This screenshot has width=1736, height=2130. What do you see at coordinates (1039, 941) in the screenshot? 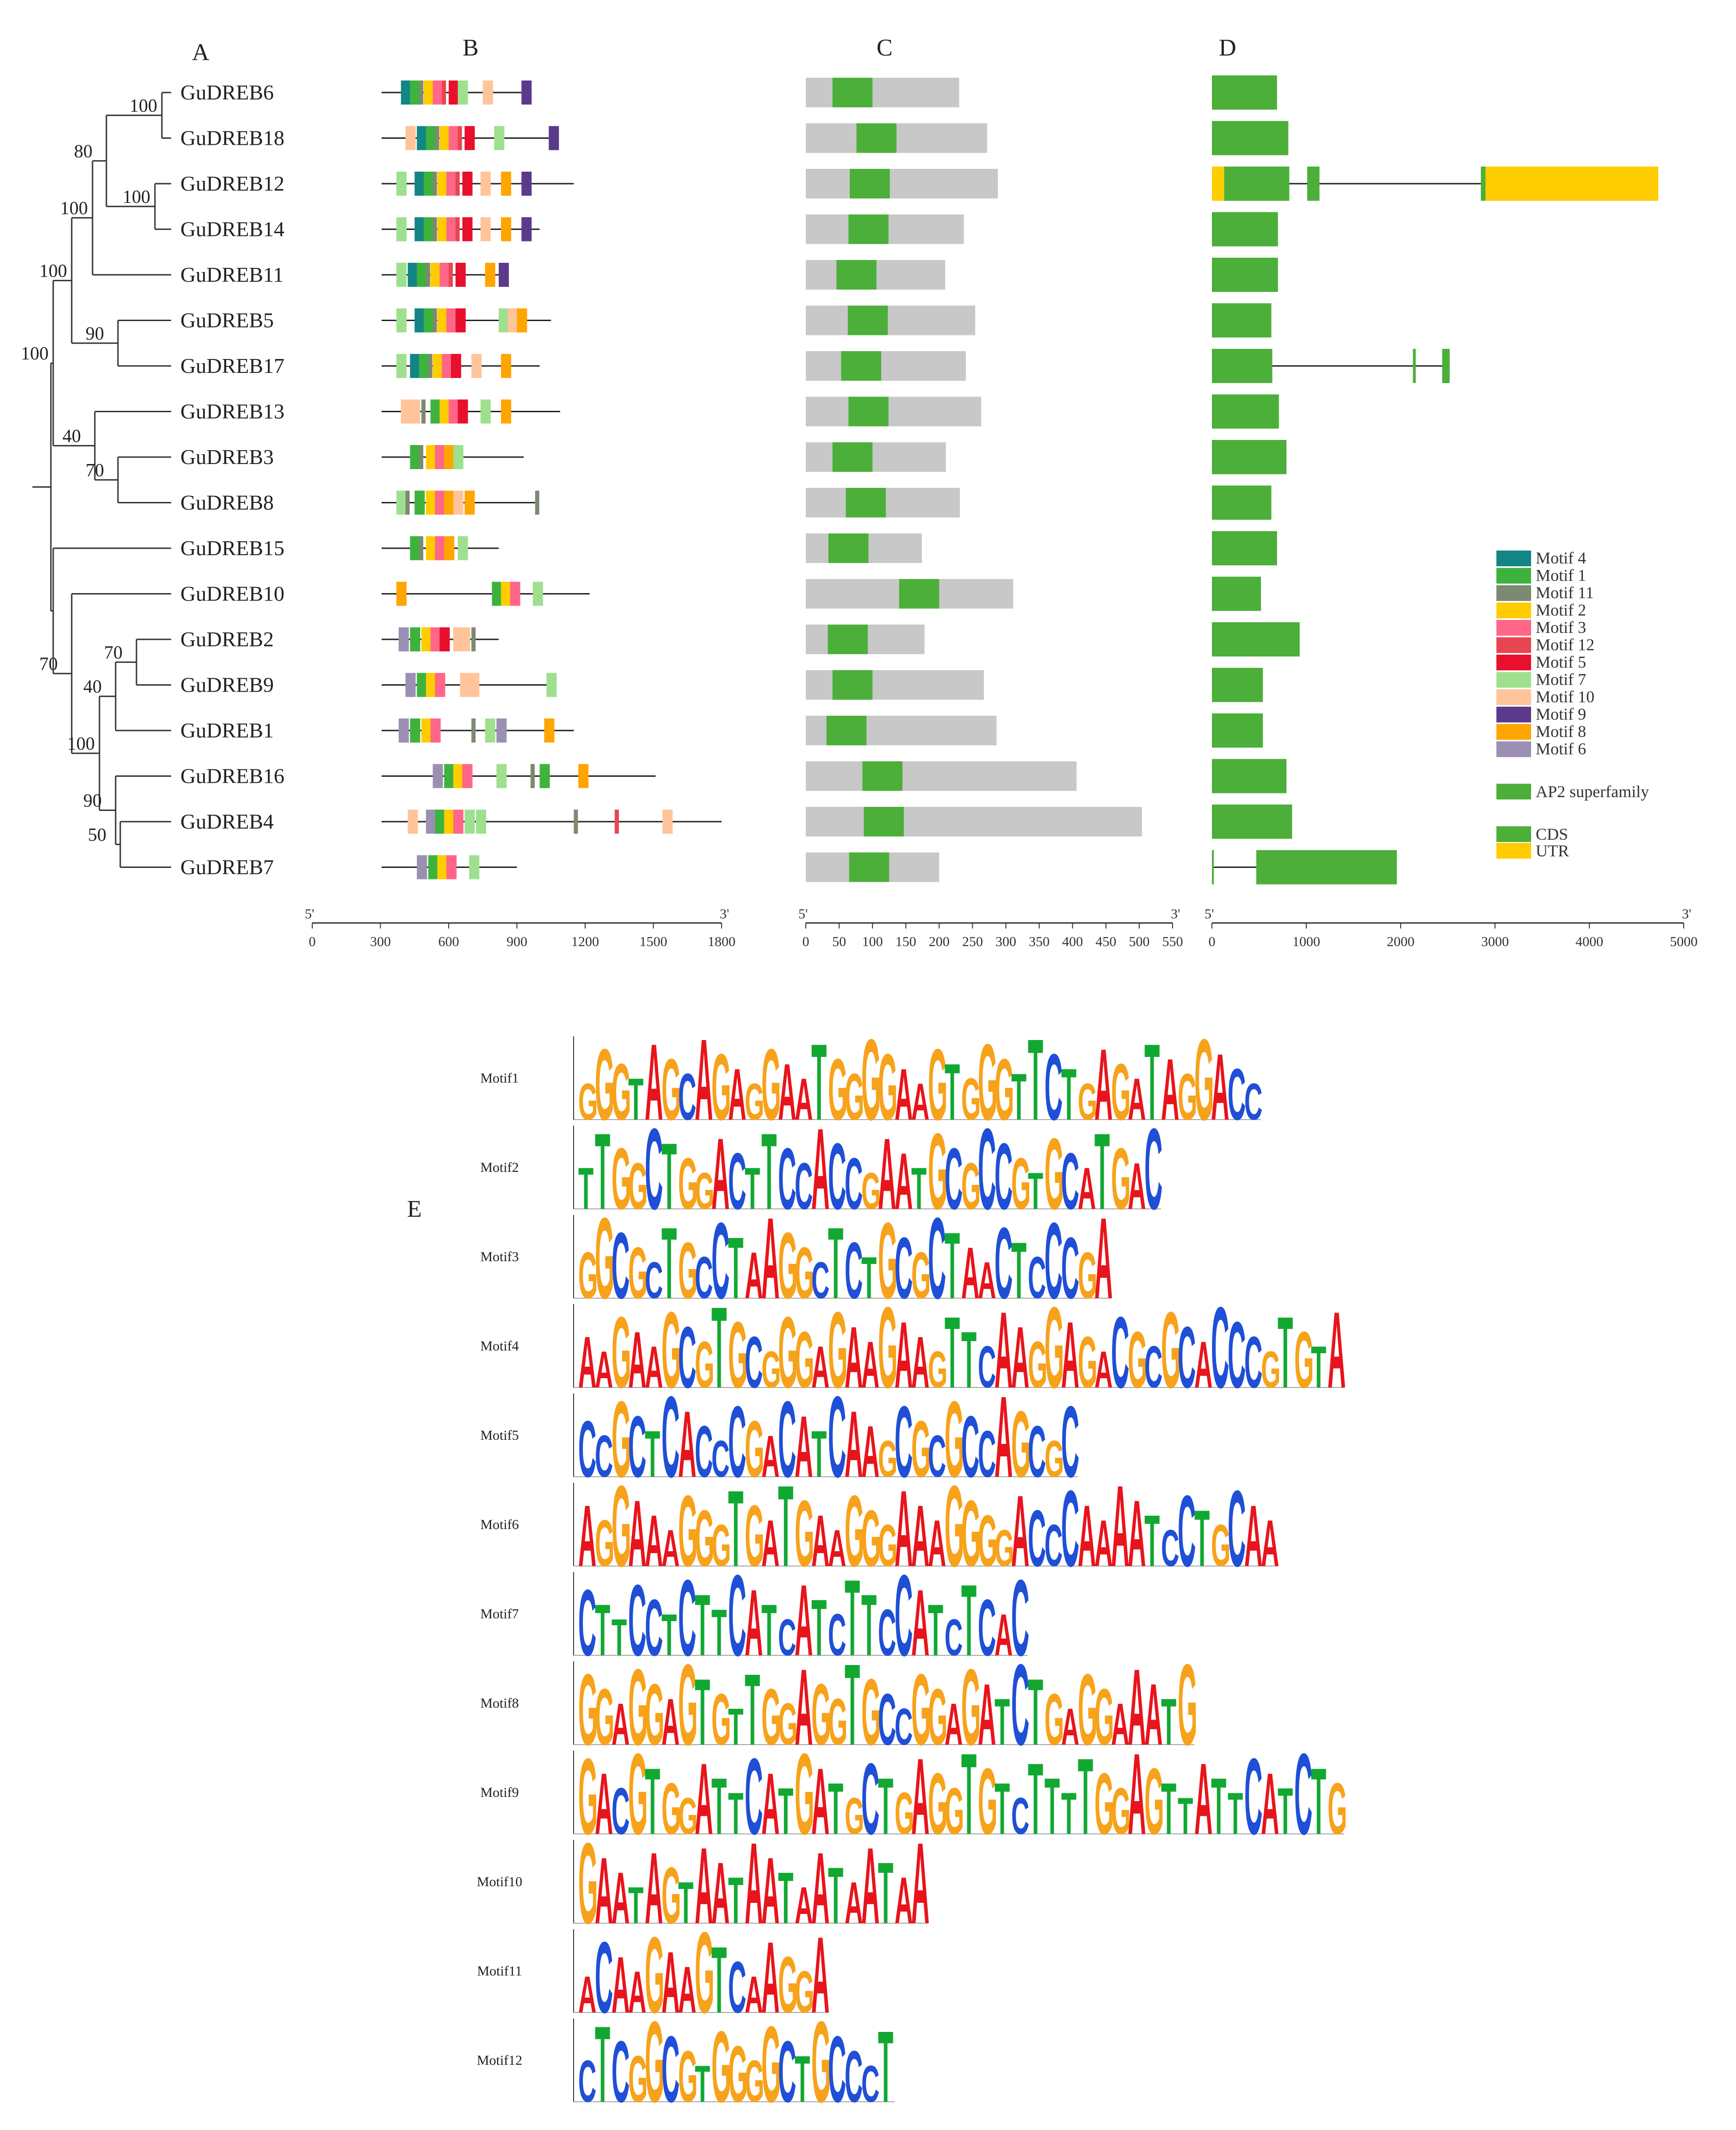
I see `axis-tick-label: 350` at bounding box center [1039, 941].